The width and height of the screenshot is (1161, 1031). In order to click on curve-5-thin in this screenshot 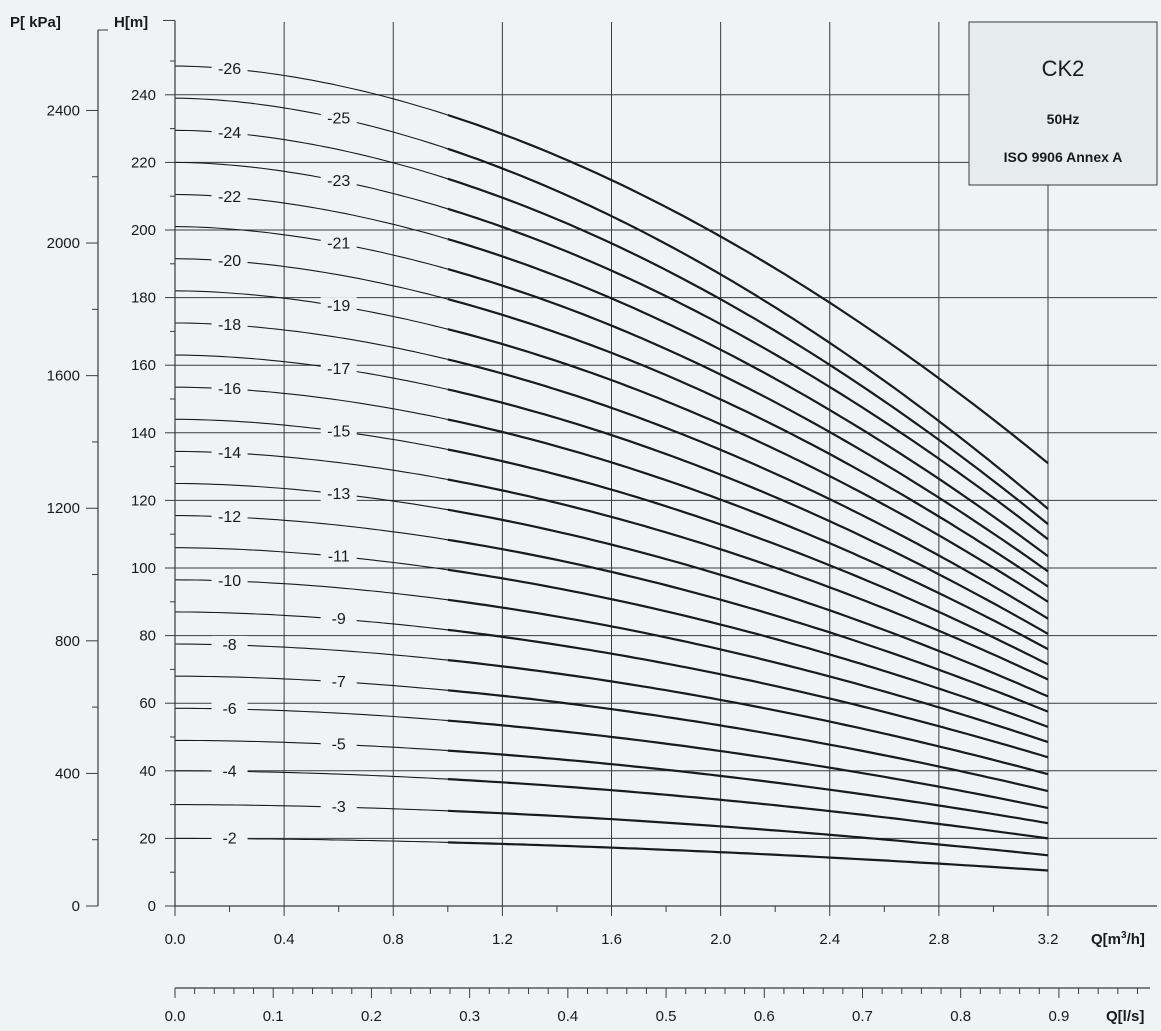, I will do `click(311, 745)`.